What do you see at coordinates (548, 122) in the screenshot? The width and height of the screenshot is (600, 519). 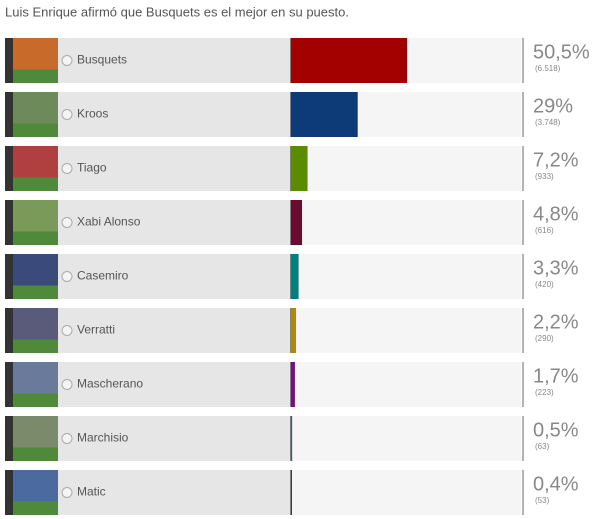 I see `vote-count: (3.748)` at bounding box center [548, 122].